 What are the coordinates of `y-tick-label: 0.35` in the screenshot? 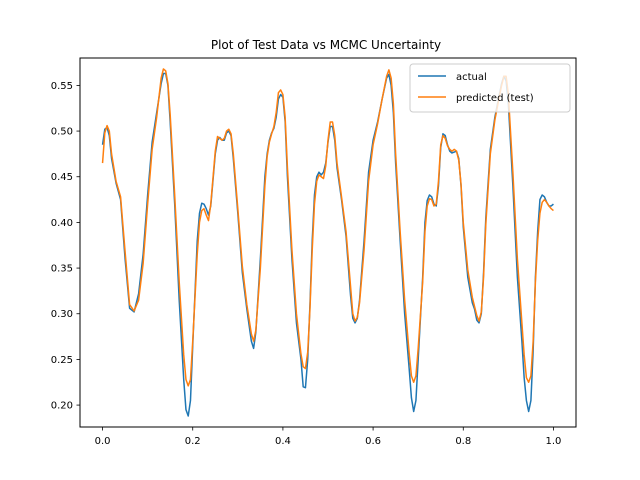 It's located at (62, 269).